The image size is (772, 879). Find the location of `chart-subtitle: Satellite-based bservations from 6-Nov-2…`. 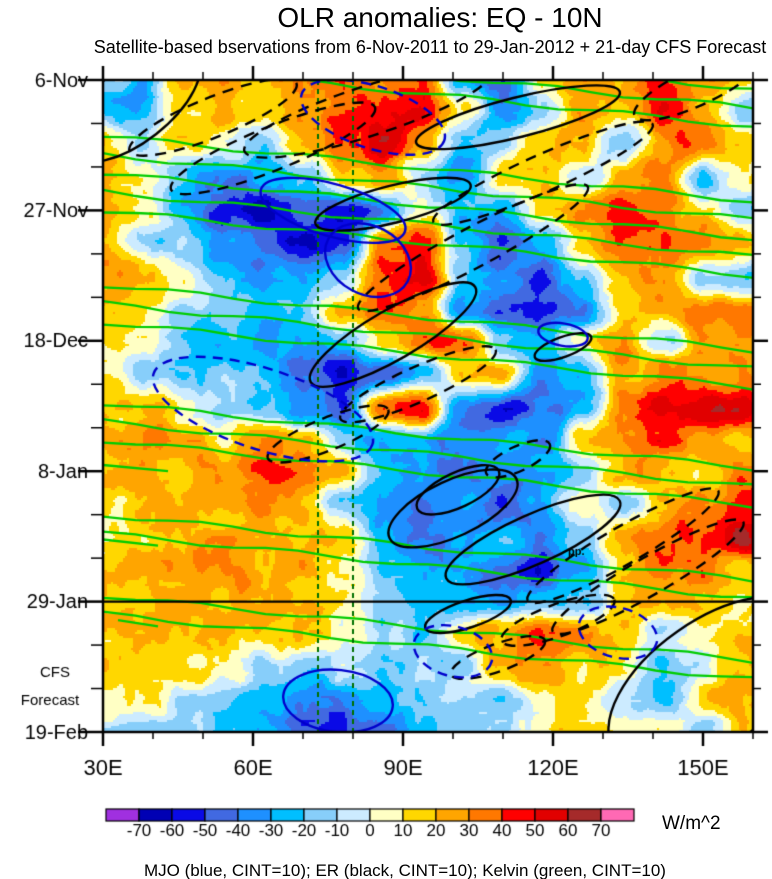

chart-subtitle: Satellite-based bservations from 6-Nov-2… is located at coordinates (430, 47).